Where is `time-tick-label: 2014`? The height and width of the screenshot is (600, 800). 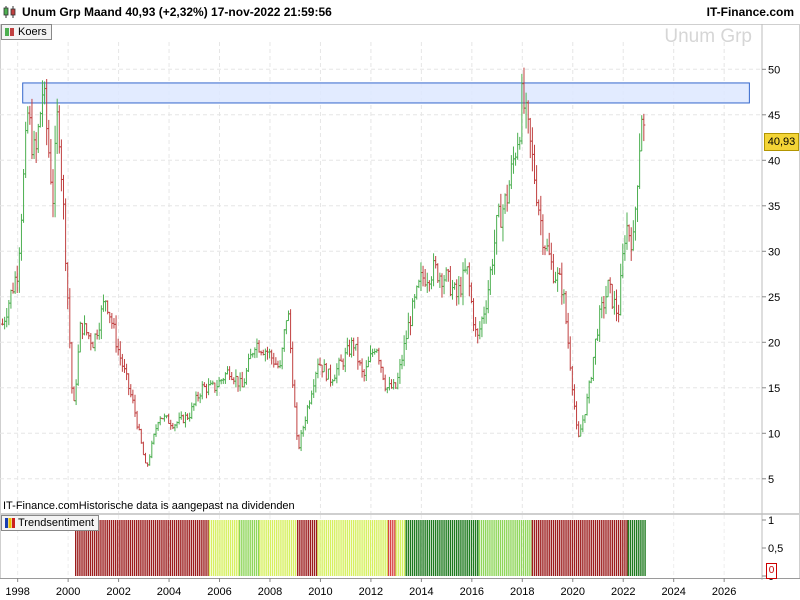 time-tick-label: 2014 is located at coordinates (421, 592).